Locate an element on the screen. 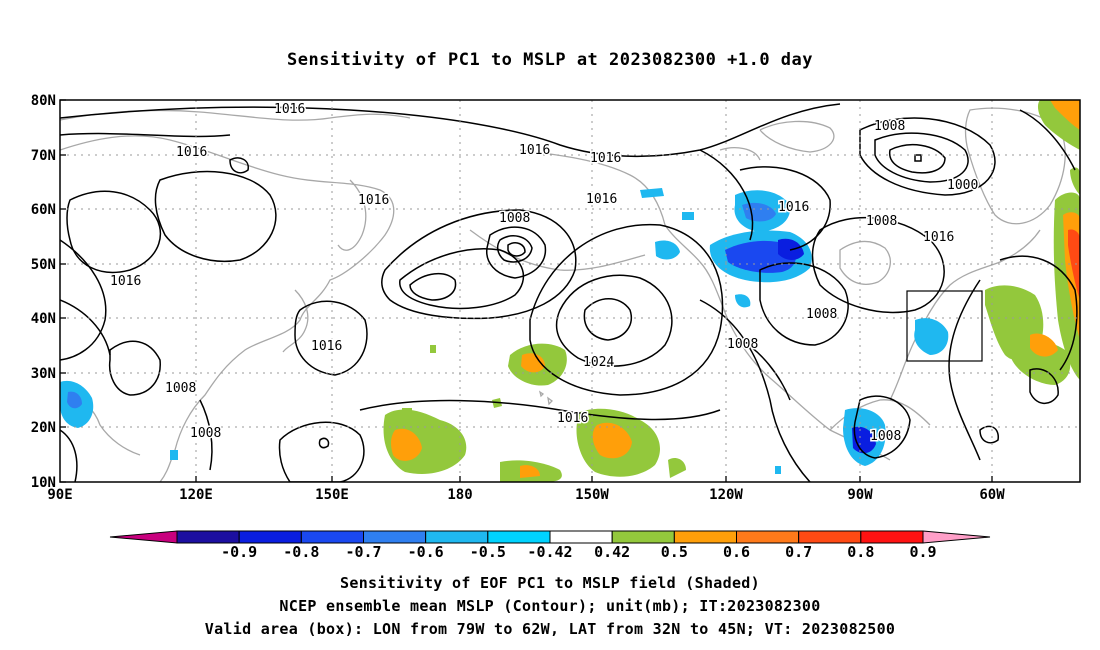 This screenshot has height=650, width=1100. lon-label: 90W is located at coordinates (860, 495).